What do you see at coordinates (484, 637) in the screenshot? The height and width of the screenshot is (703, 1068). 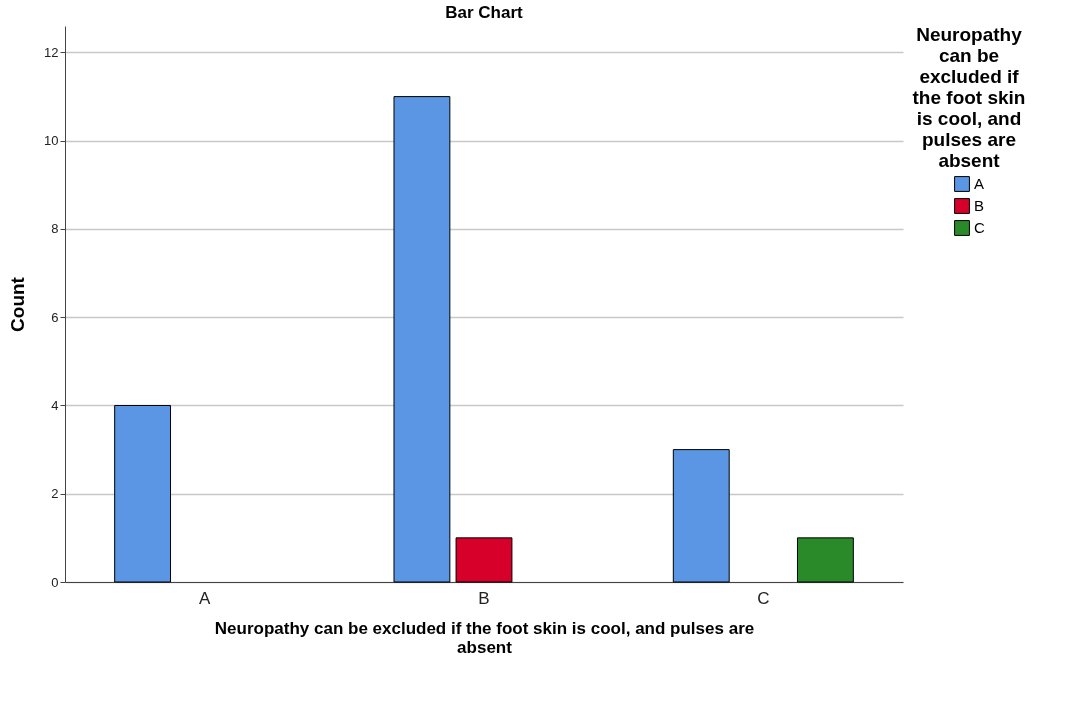 I see `x-axis-title: Neuropathy can be excluded if the foot skin is cool, and pulses are absent` at bounding box center [484, 637].